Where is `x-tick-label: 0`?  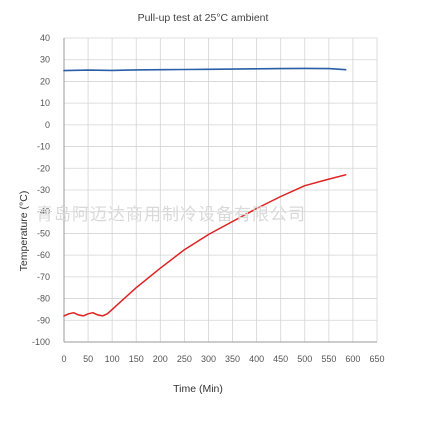 x-tick-label: 0 is located at coordinates (63, 359).